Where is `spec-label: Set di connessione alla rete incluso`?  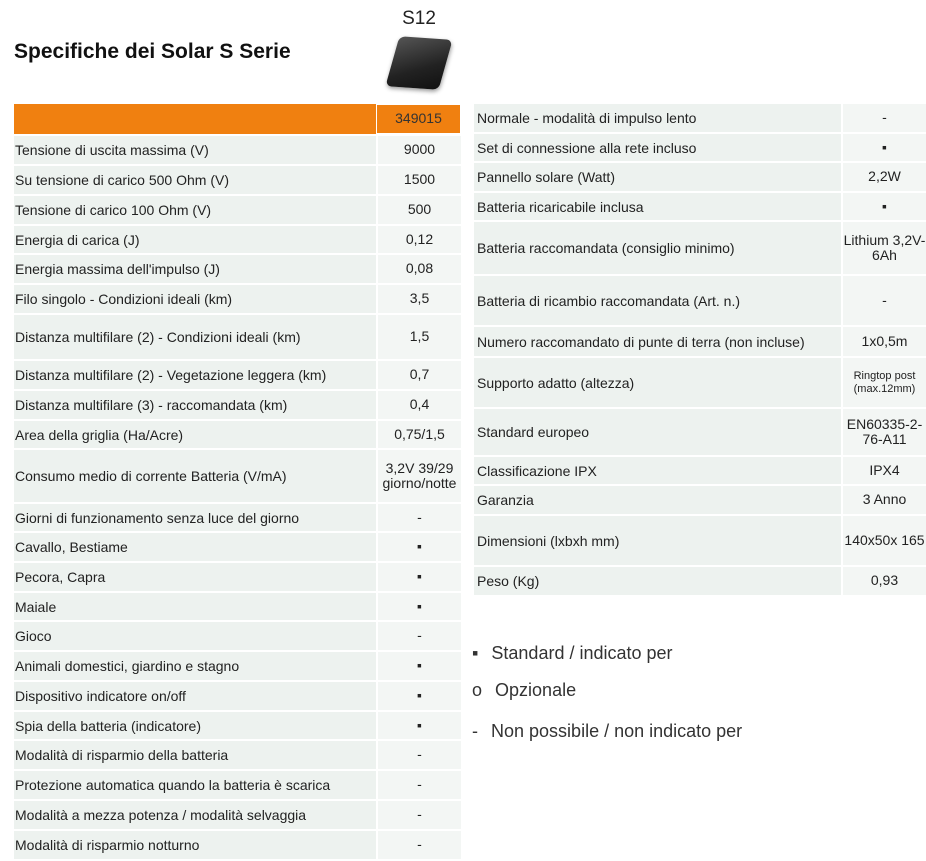
spec-label: Set di connessione alla rete incluso is located at coordinates (657, 147).